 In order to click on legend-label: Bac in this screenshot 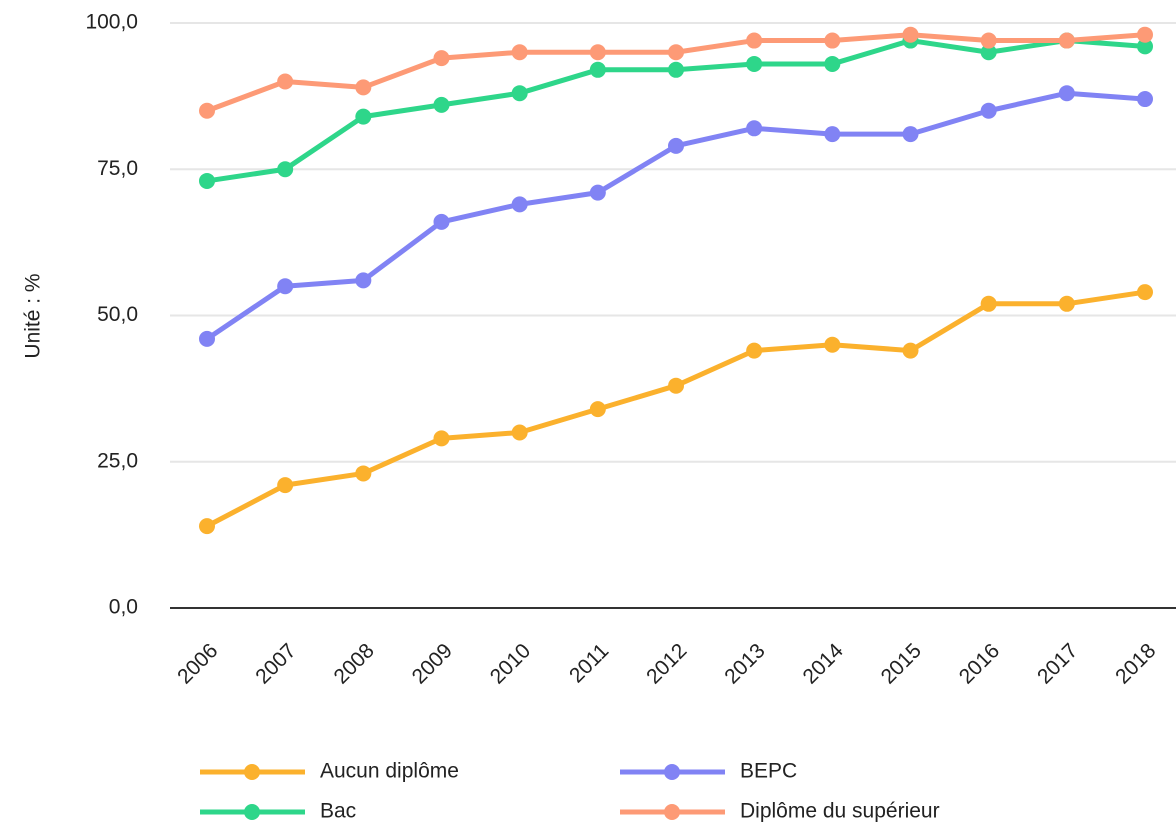, I will do `click(338, 811)`.